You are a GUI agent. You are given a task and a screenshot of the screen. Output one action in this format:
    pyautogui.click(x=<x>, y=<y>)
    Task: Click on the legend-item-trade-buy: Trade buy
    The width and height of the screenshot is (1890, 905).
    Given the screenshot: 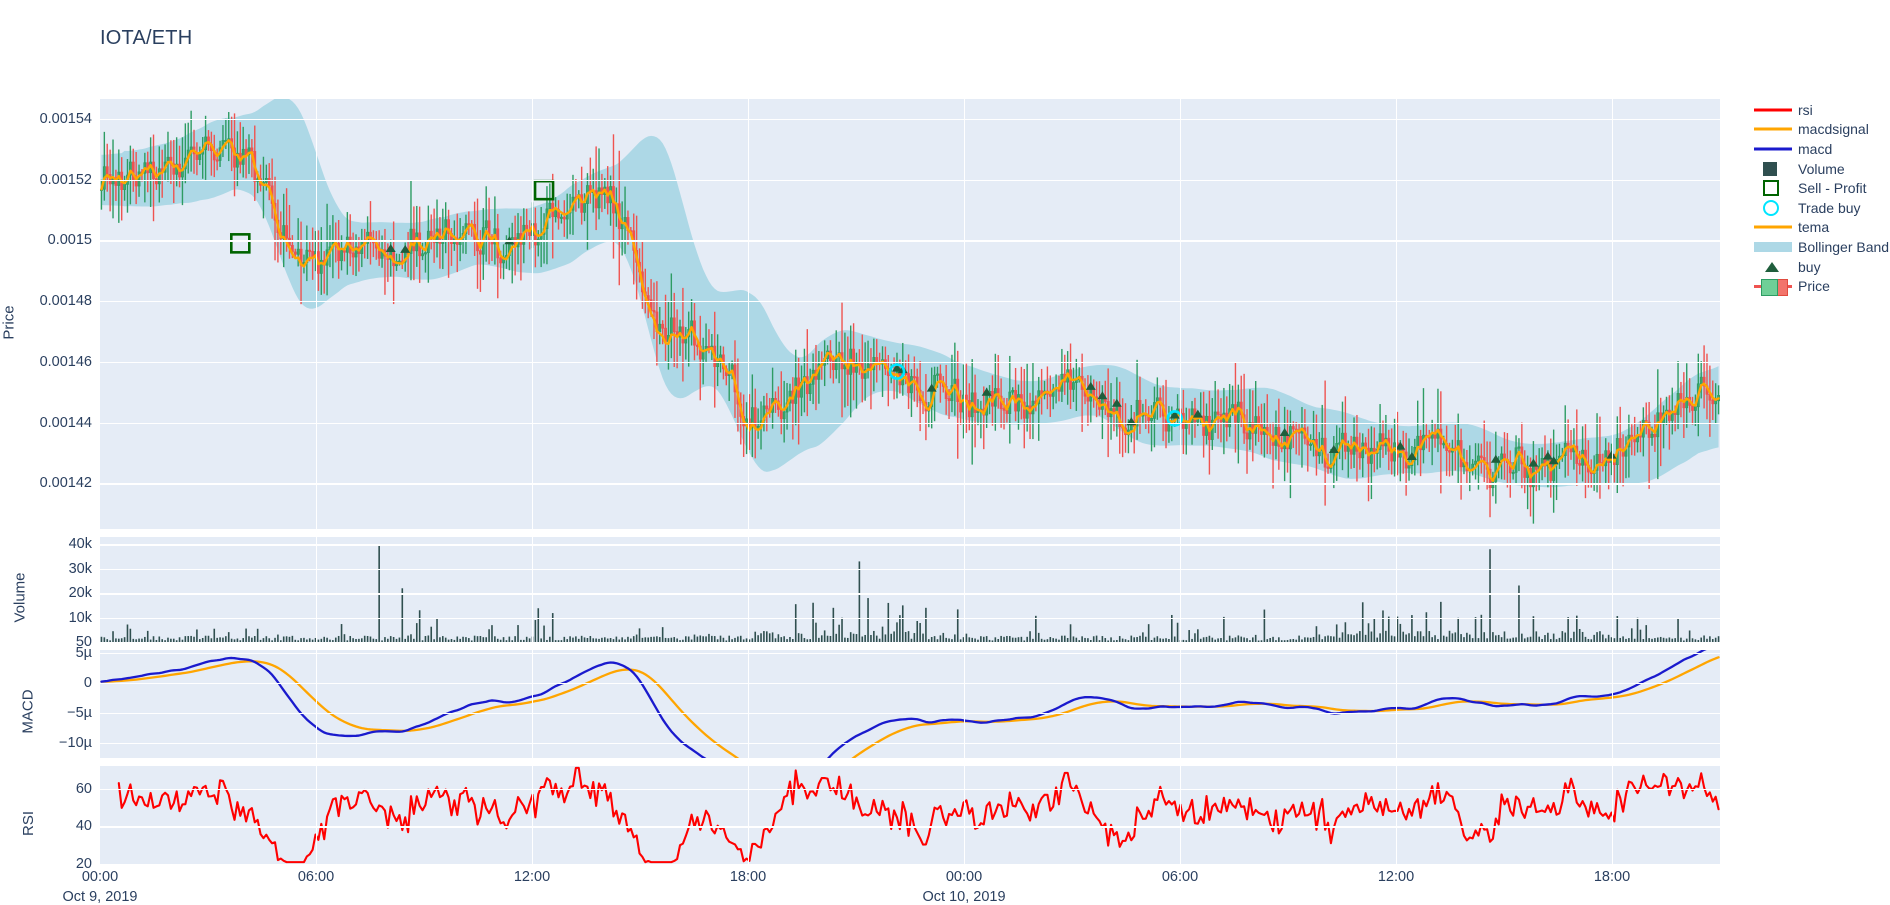 What is the action you would take?
    pyautogui.click(x=1819, y=208)
    